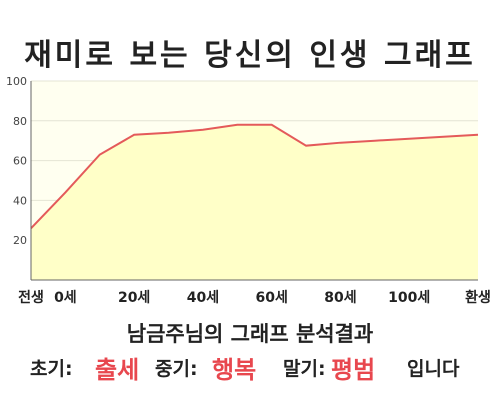 This screenshot has height=400, width=500. Describe the element at coordinates (31, 297) in the screenshot. I see `x-tick-label: 전생` at that location.